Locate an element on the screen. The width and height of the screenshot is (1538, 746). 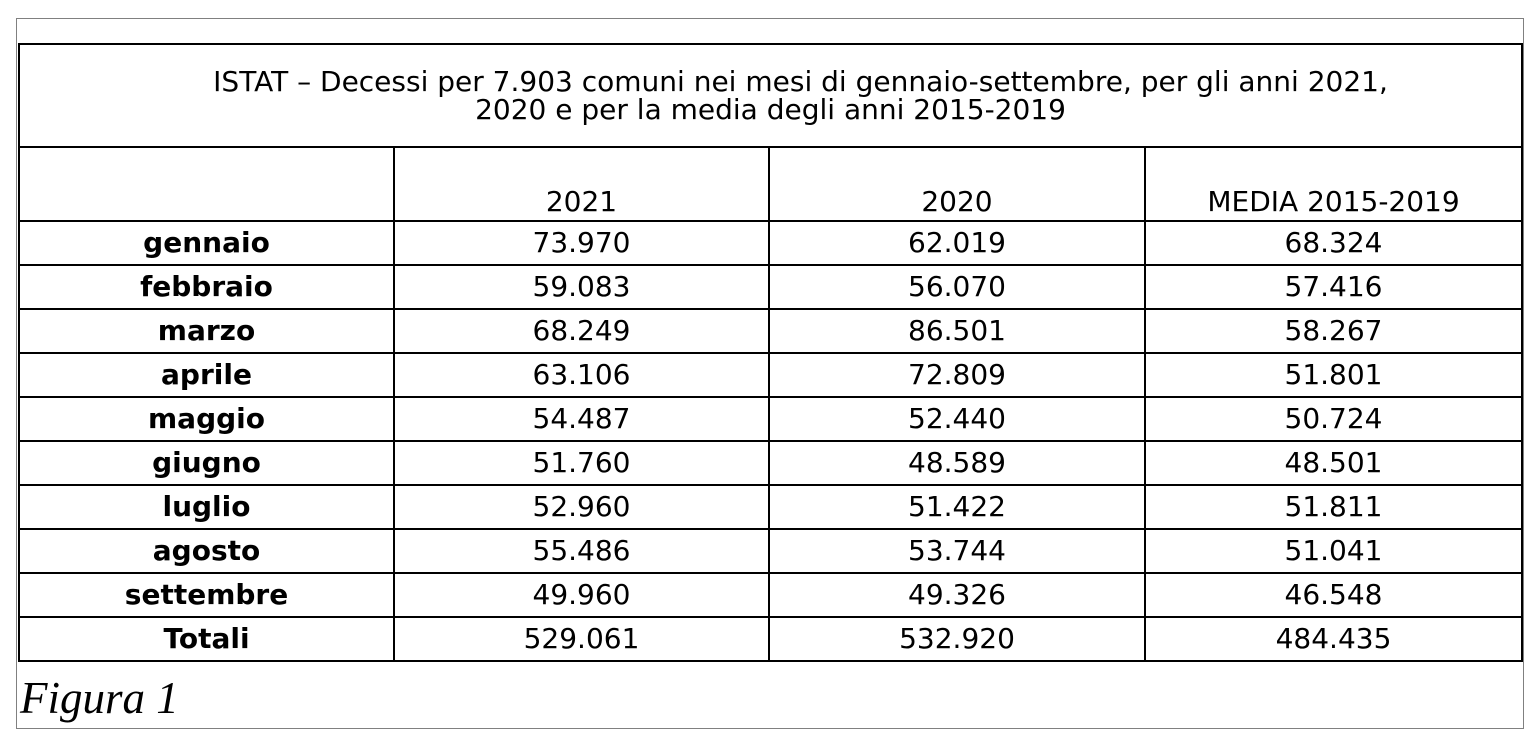
value-cell: 57.416 is located at coordinates (1333, 287).